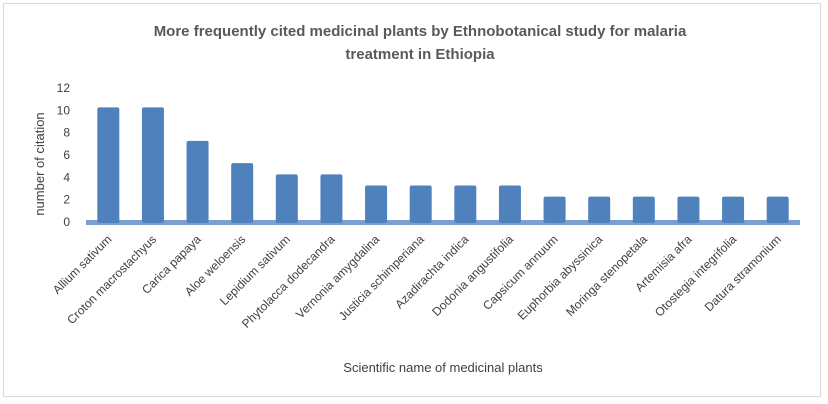  Describe the element at coordinates (66, 133) in the screenshot. I see `y-tick-label: 8` at that location.